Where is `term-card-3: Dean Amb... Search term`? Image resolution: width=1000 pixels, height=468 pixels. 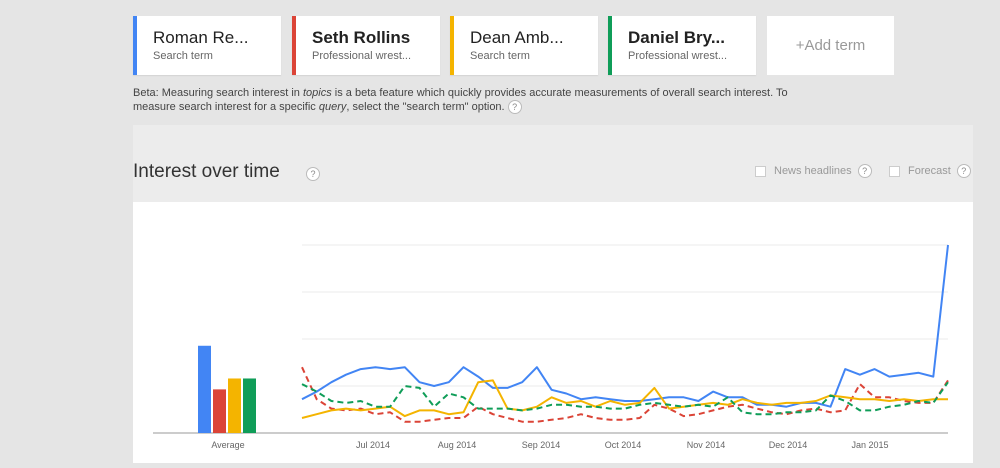 term-card-3: Dean Amb... Search term is located at coordinates (524, 45).